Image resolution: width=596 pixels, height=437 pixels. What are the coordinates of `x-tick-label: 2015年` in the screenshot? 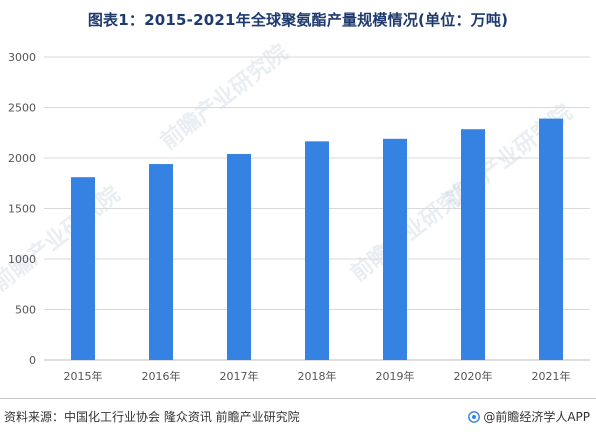 It's located at (83, 376).